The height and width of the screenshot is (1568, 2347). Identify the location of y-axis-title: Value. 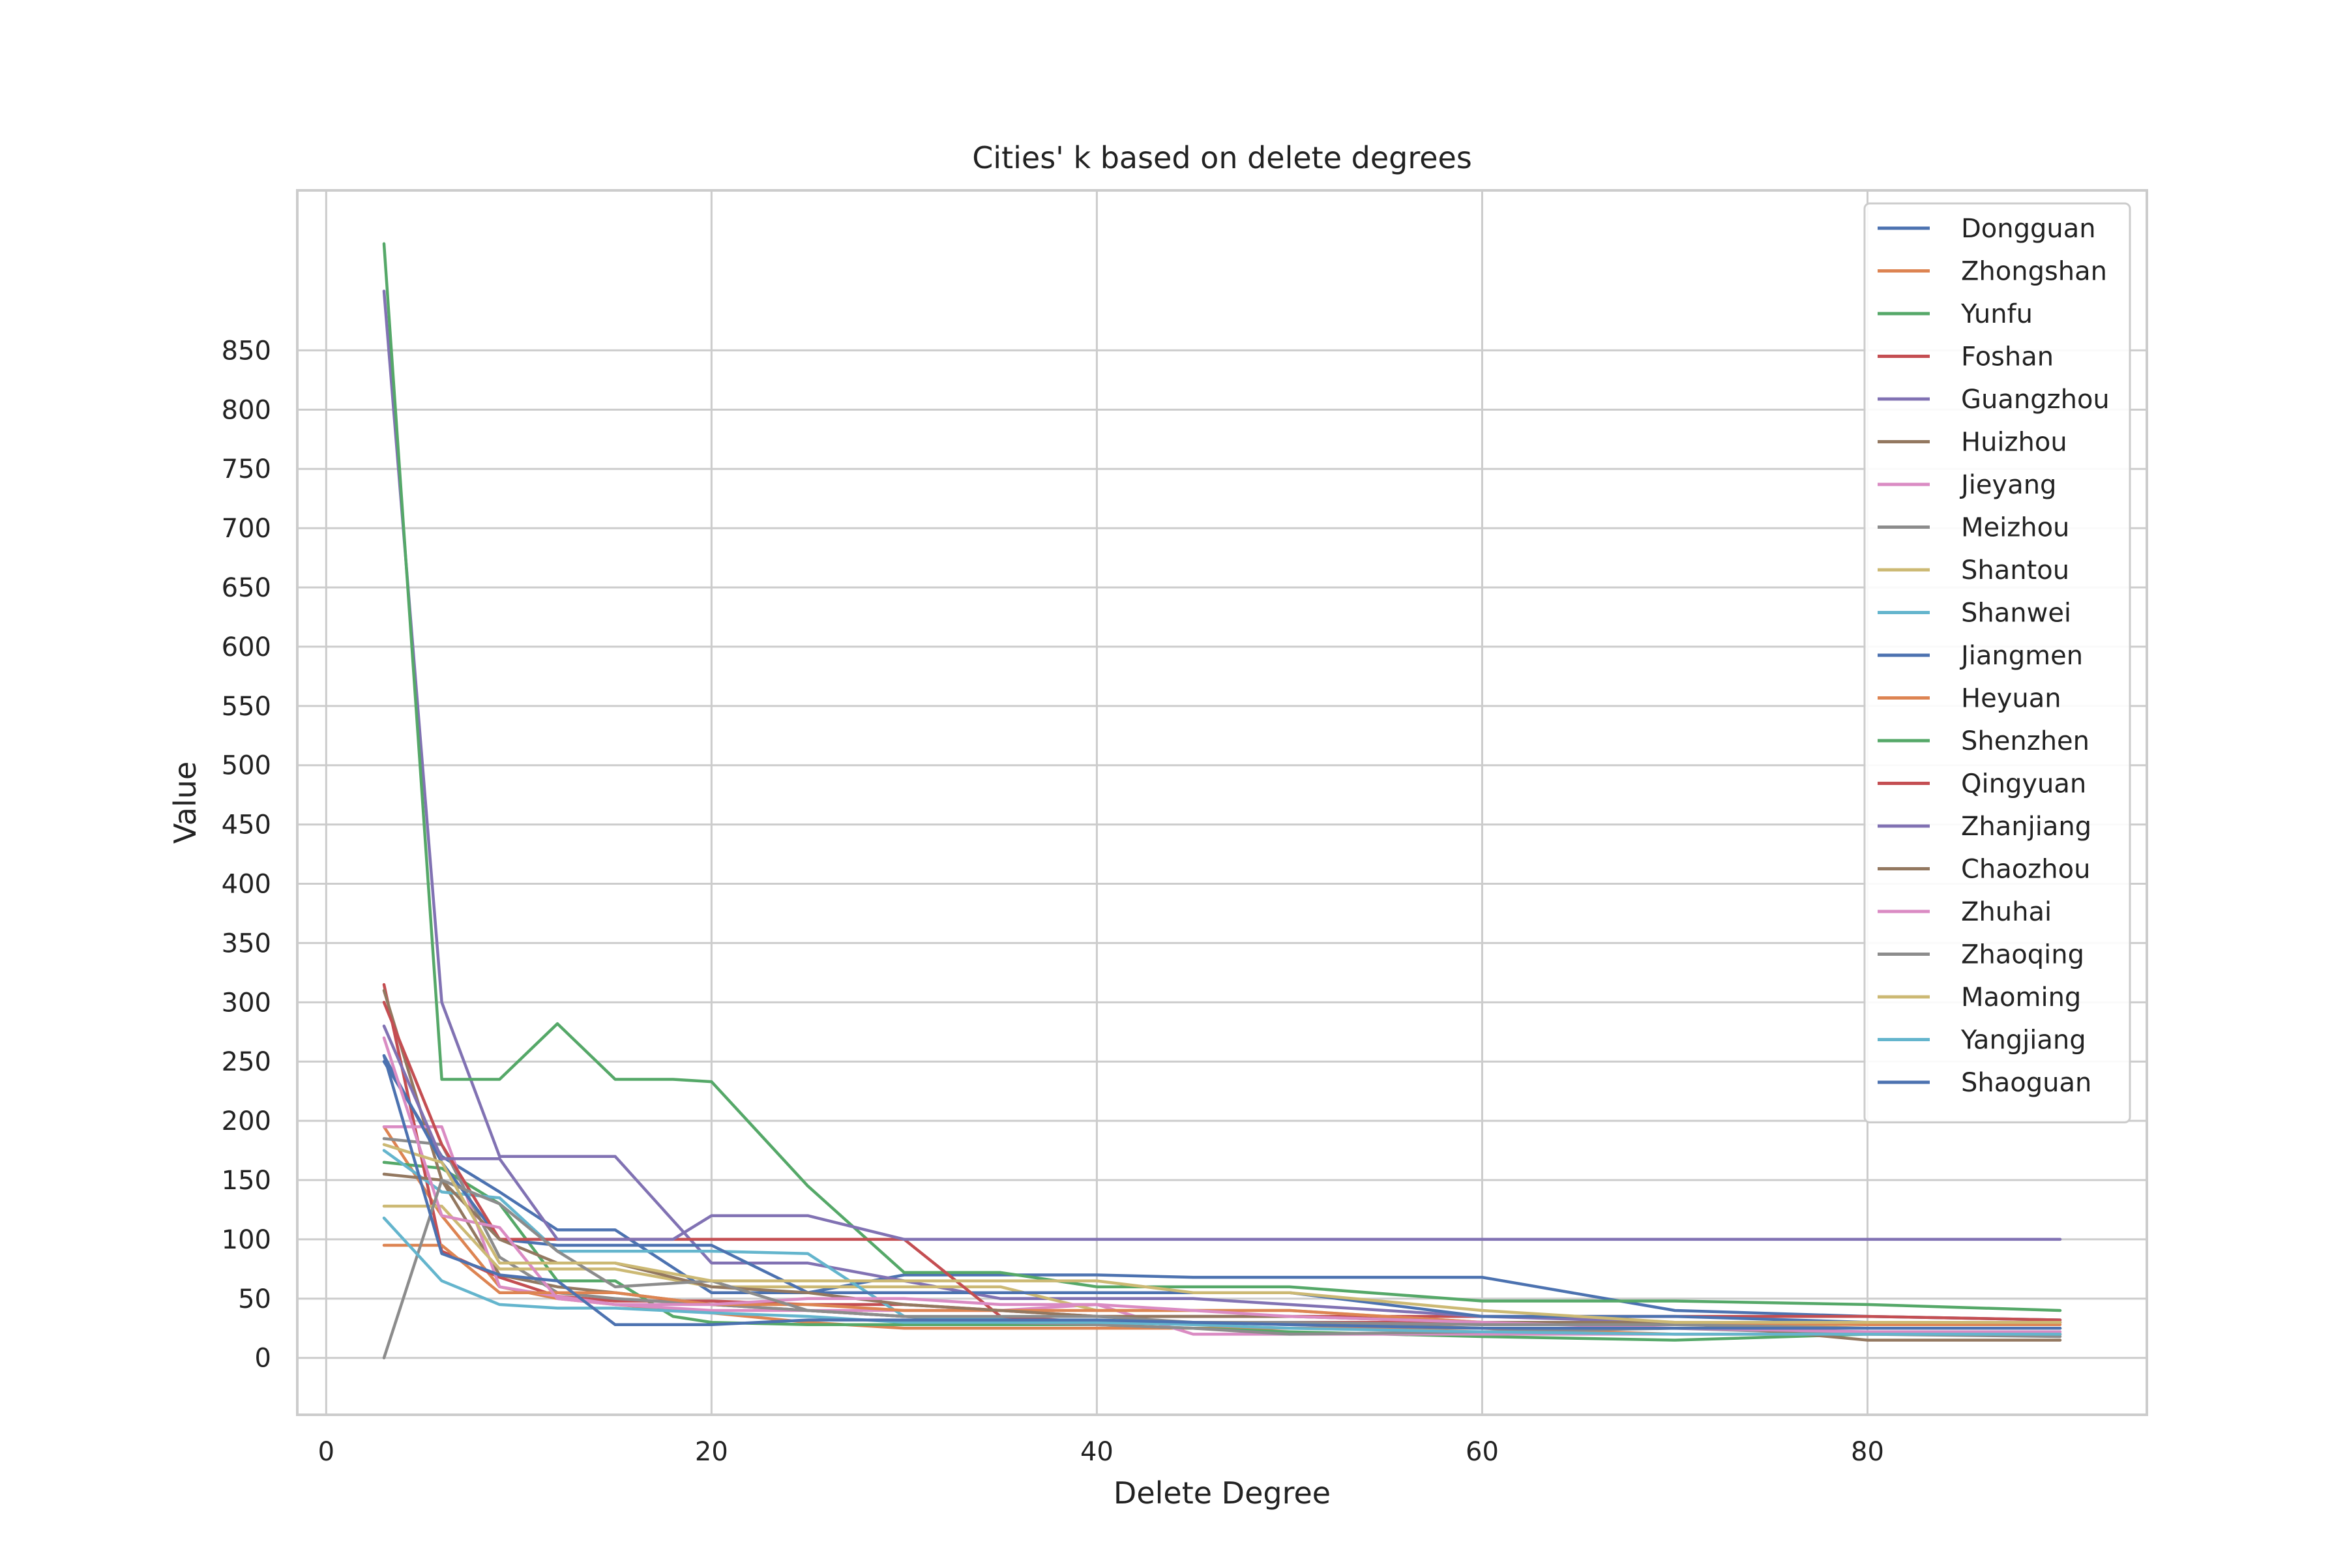
(185, 803).